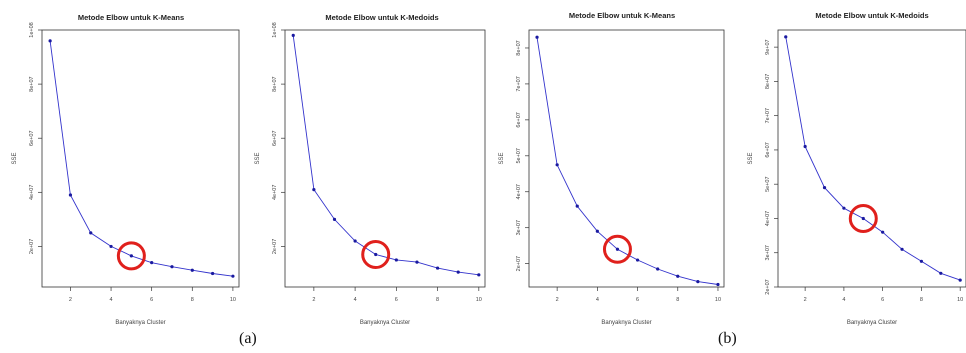  What do you see at coordinates (768, 46) in the screenshot?
I see `y-tick-label: 9e+07` at bounding box center [768, 46].